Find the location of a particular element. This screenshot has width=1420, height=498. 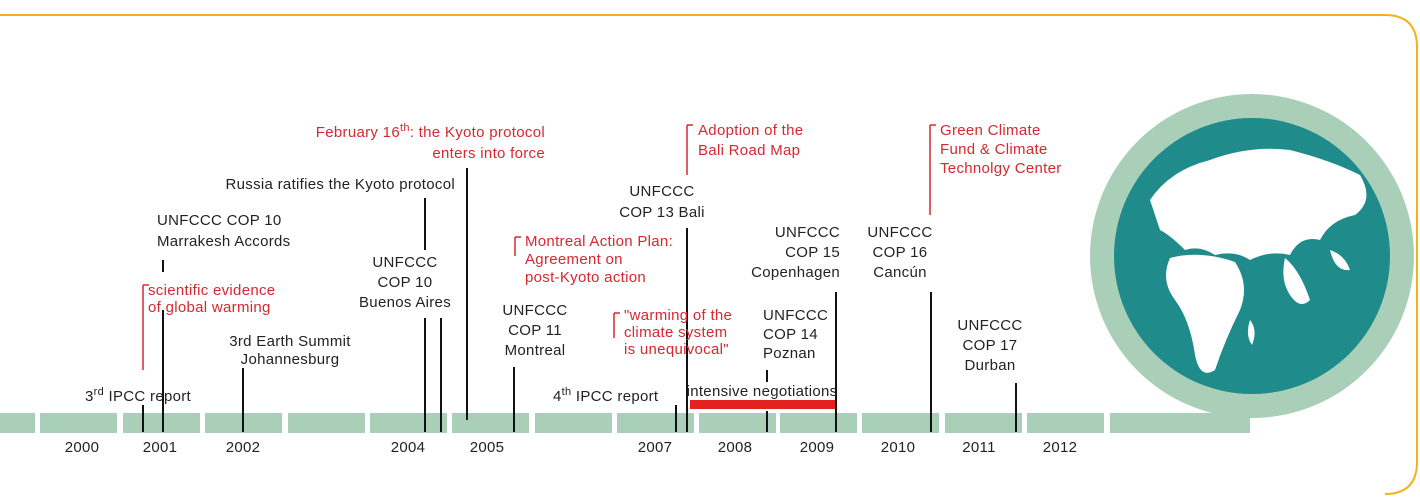

event-label: climate system is located at coordinates (675, 332).